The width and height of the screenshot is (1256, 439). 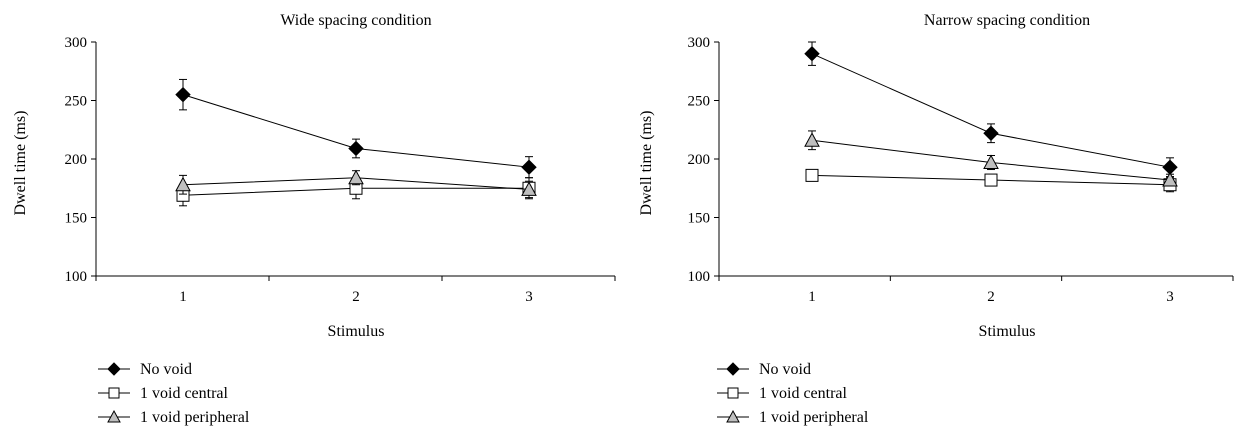 What do you see at coordinates (1007, 20) in the screenshot?
I see `chart-title: Narrow spacing condition` at bounding box center [1007, 20].